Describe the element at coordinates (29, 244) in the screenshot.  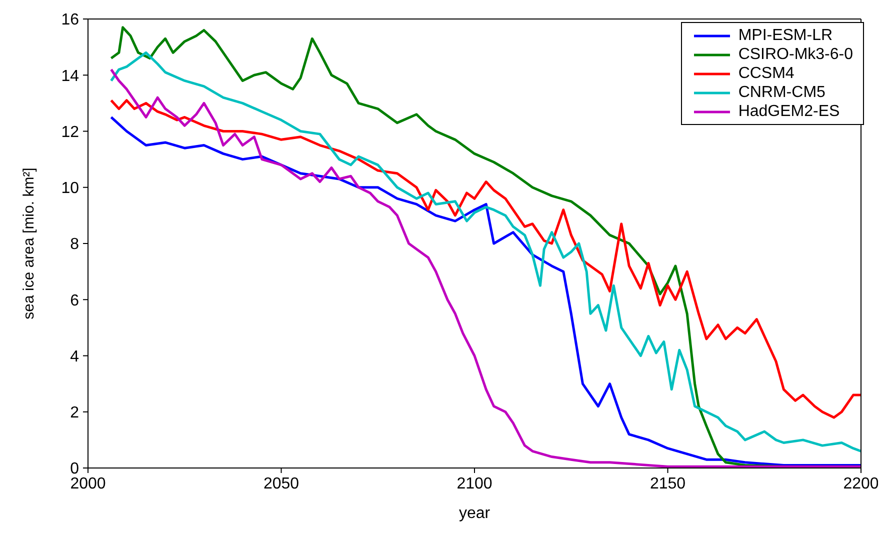
I see `y-axis-title: sea ice area [mio. km²]` at that location.